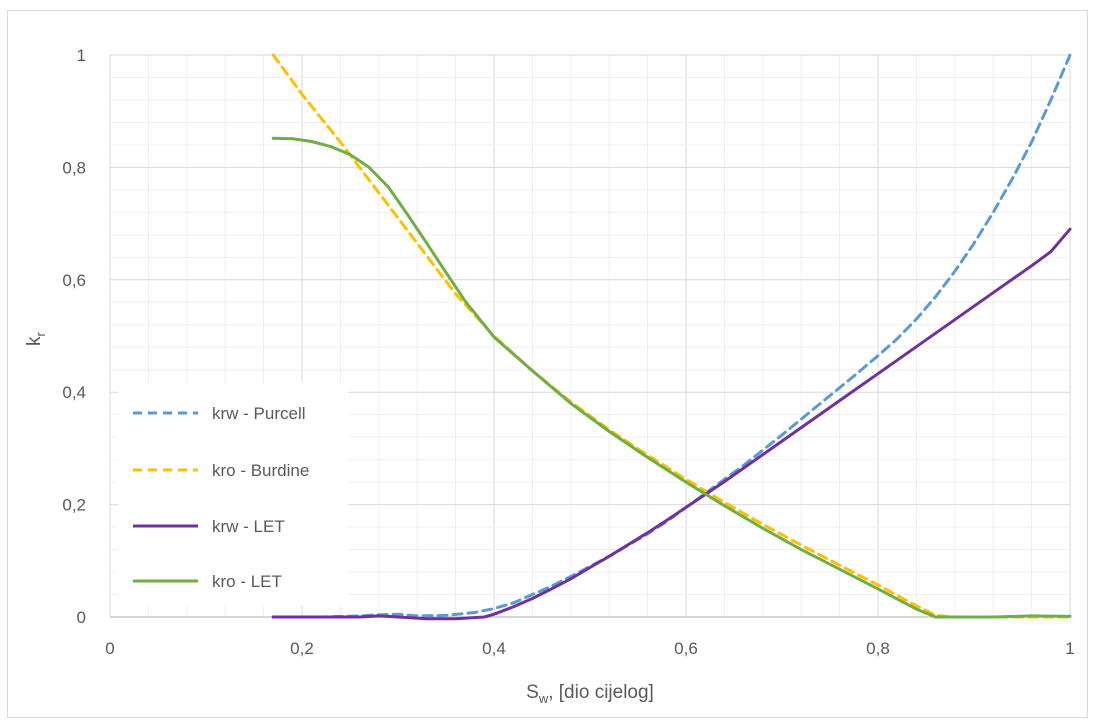 The image size is (1097, 724). Describe the element at coordinates (494, 648) in the screenshot. I see `x-tick-label: 0,4` at that location.